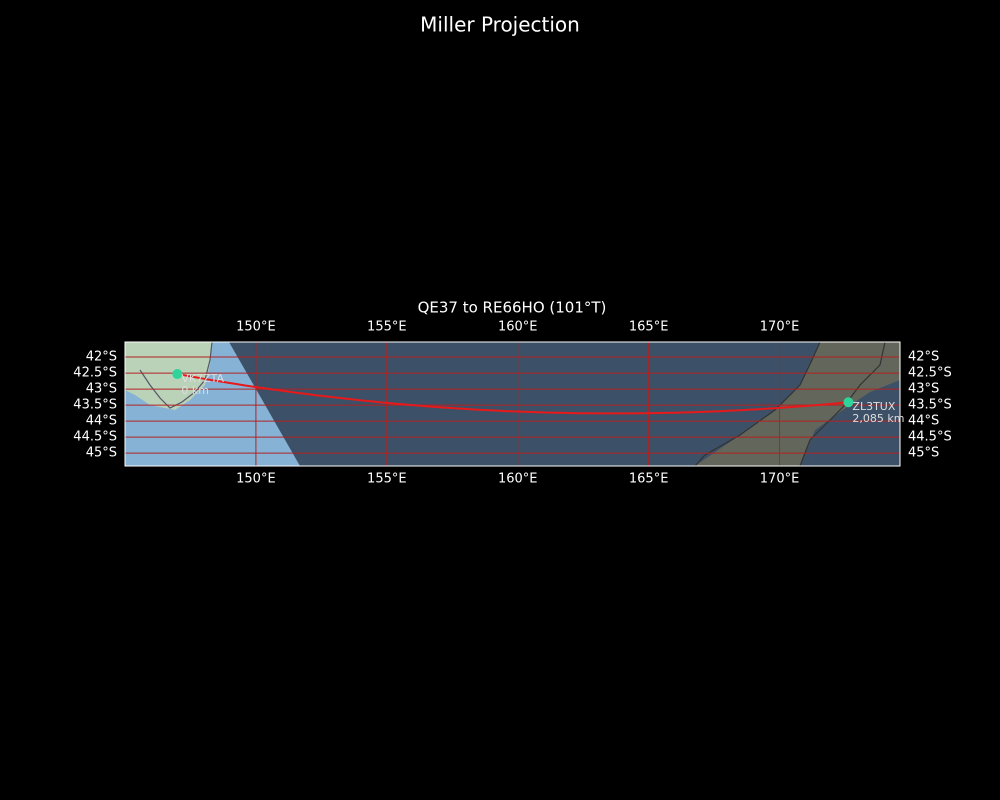 This screenshot has height=800, width=1000. Describe the element at coordinates (757, 404) in the screenshot. I see `coastline` at that location.